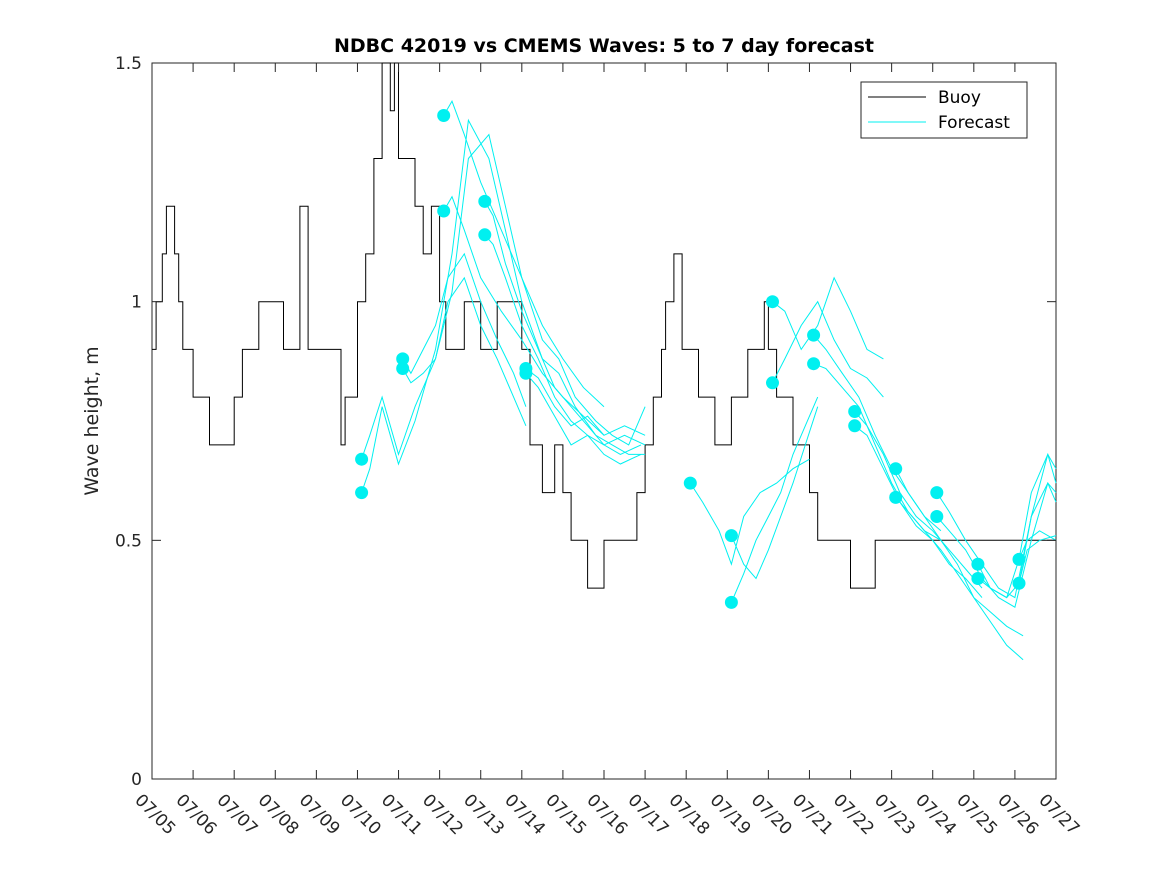  What do you see at coordinates (401, 814) in the screenshot?
I see `x-tick-label: 07/11` at bounding box center [401, 814].